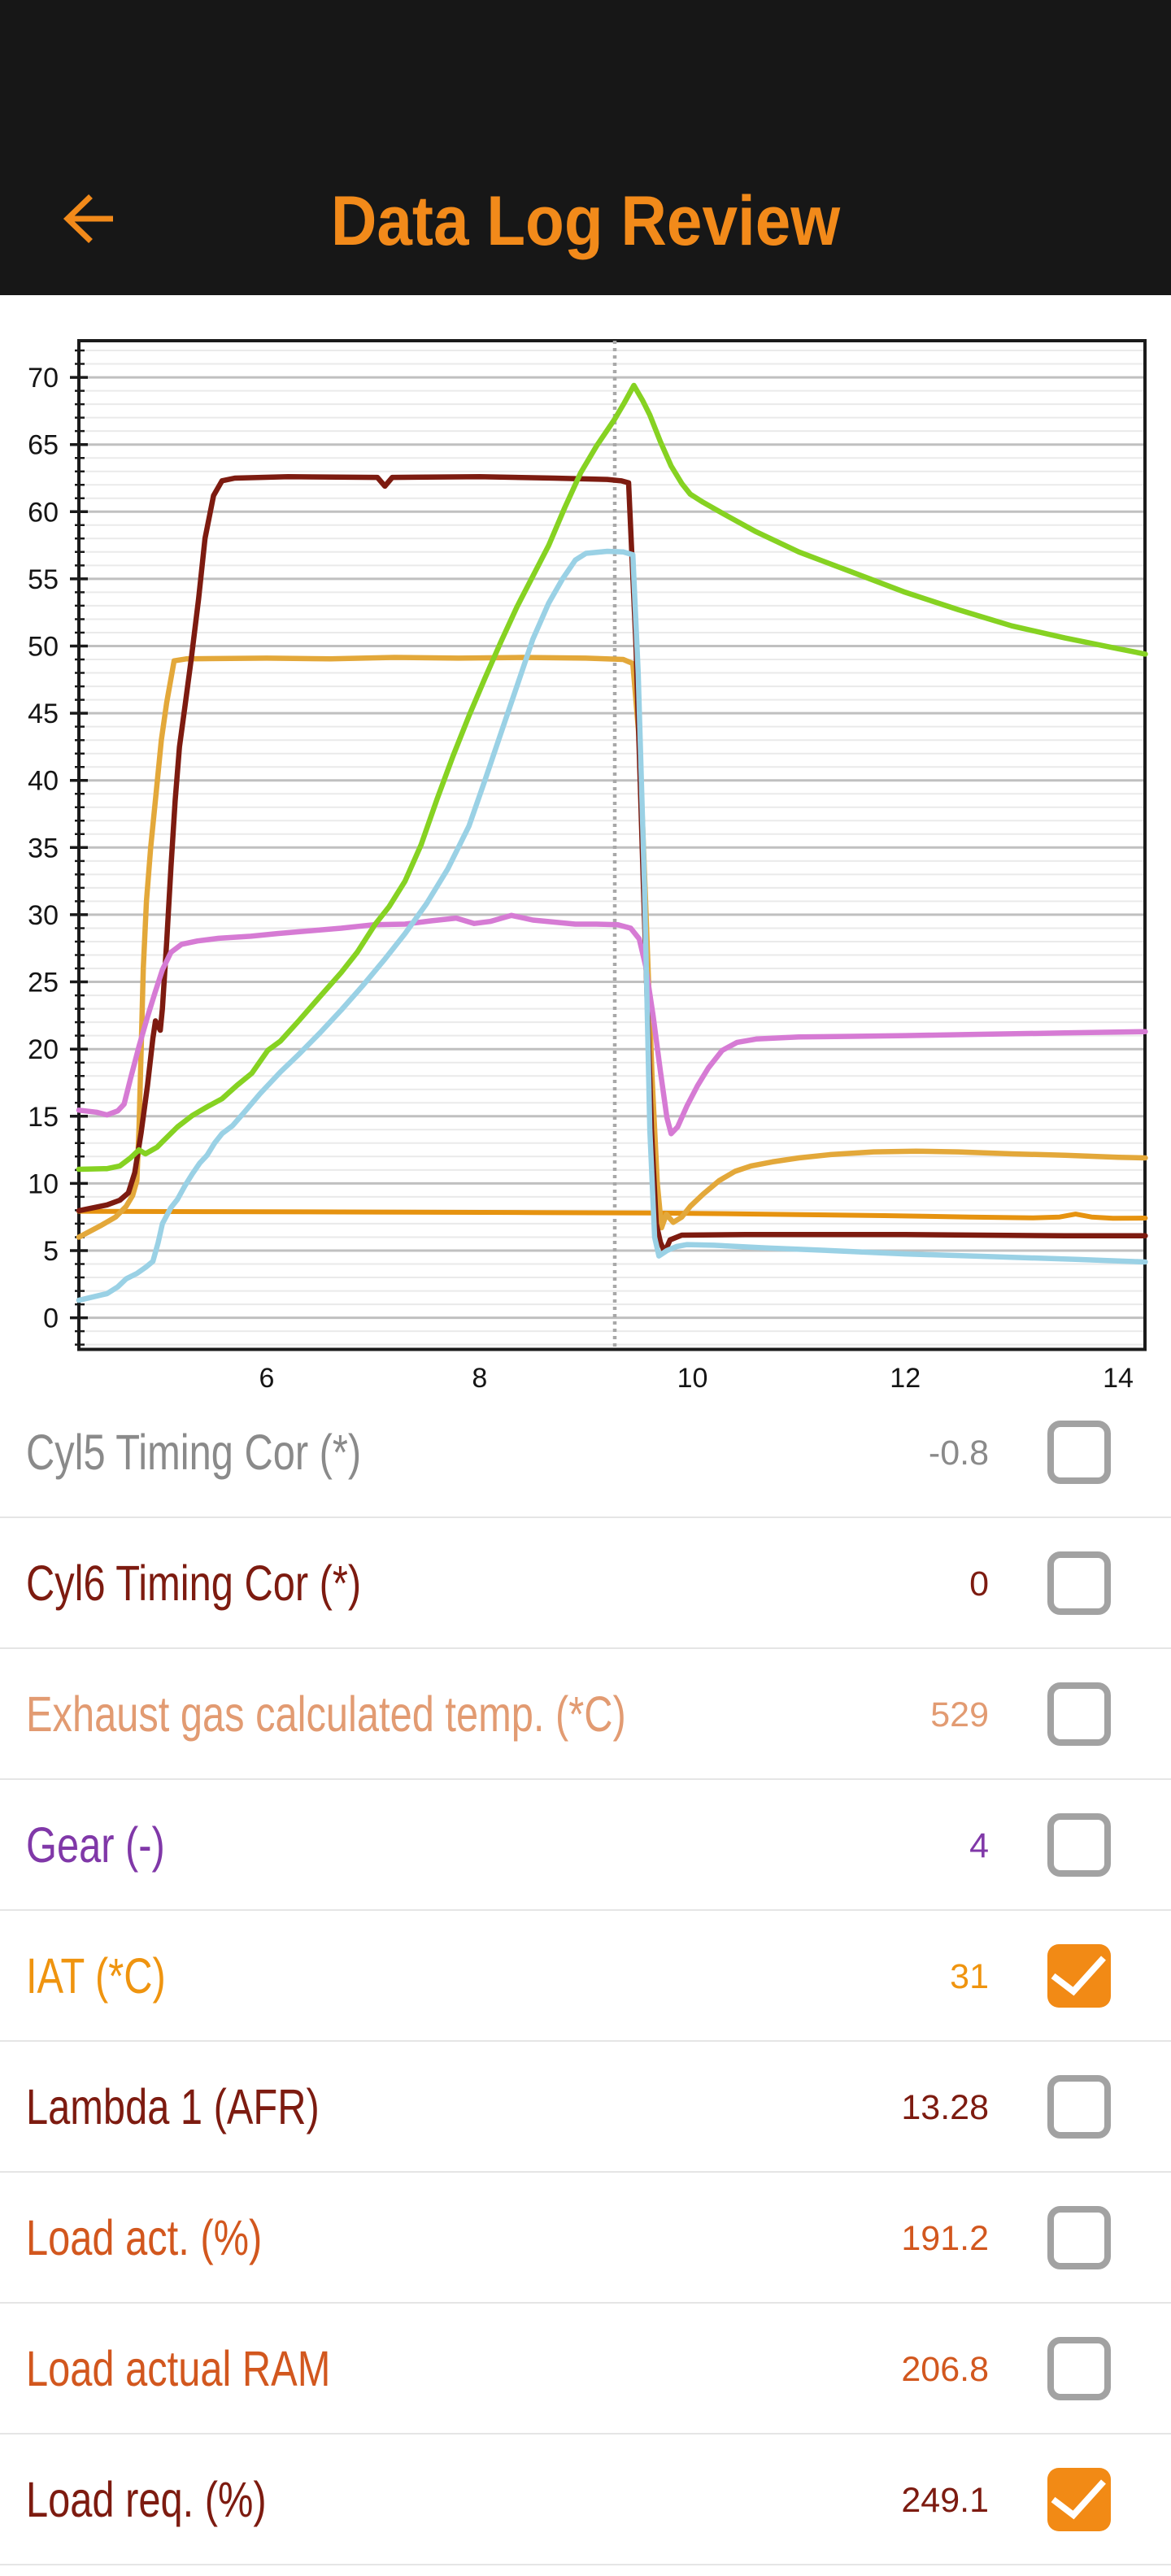 This screenshot has width=1171, height=2576. I want to click on svg-text: 5, so click(51, 1252).